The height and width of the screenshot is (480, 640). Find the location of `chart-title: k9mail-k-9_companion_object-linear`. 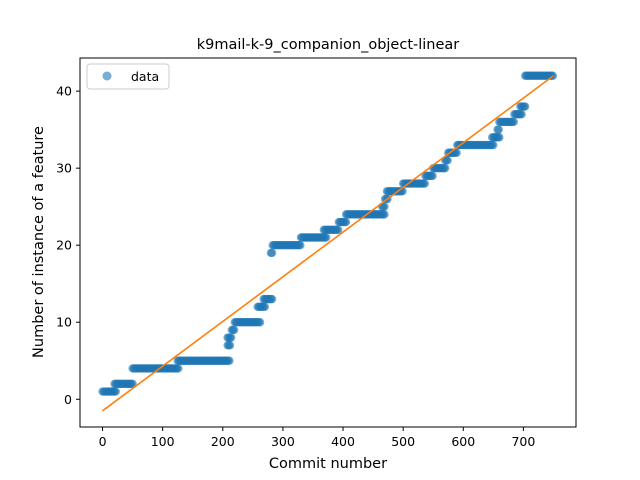

chart-title: k9mail-k-9_companion_object-linear is located at coordinates (328, 45).